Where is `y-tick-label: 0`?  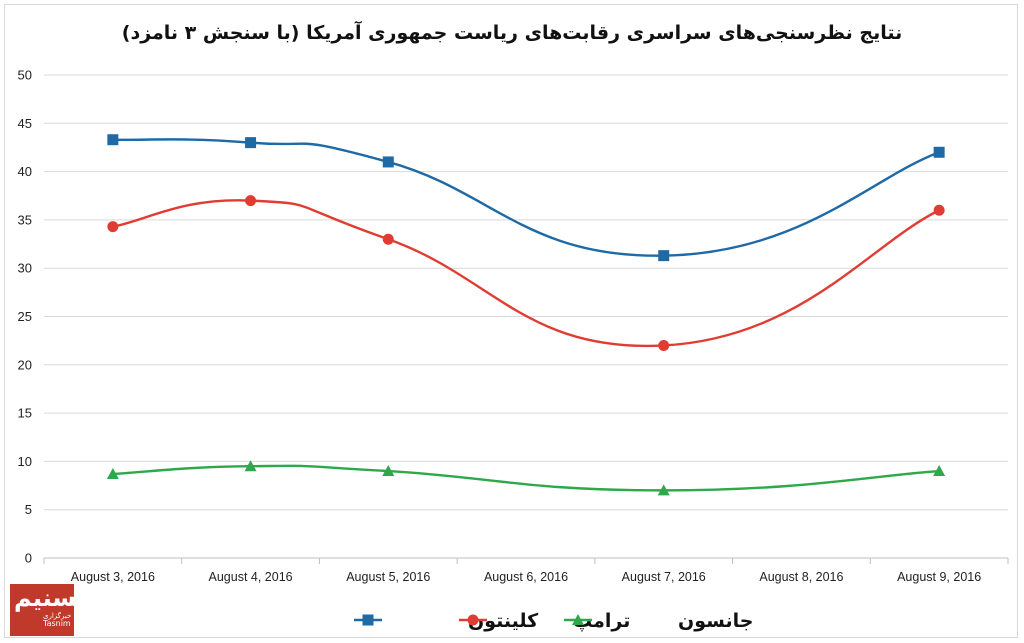
y-tick-label: 0 is located at coordinates (28, 558).